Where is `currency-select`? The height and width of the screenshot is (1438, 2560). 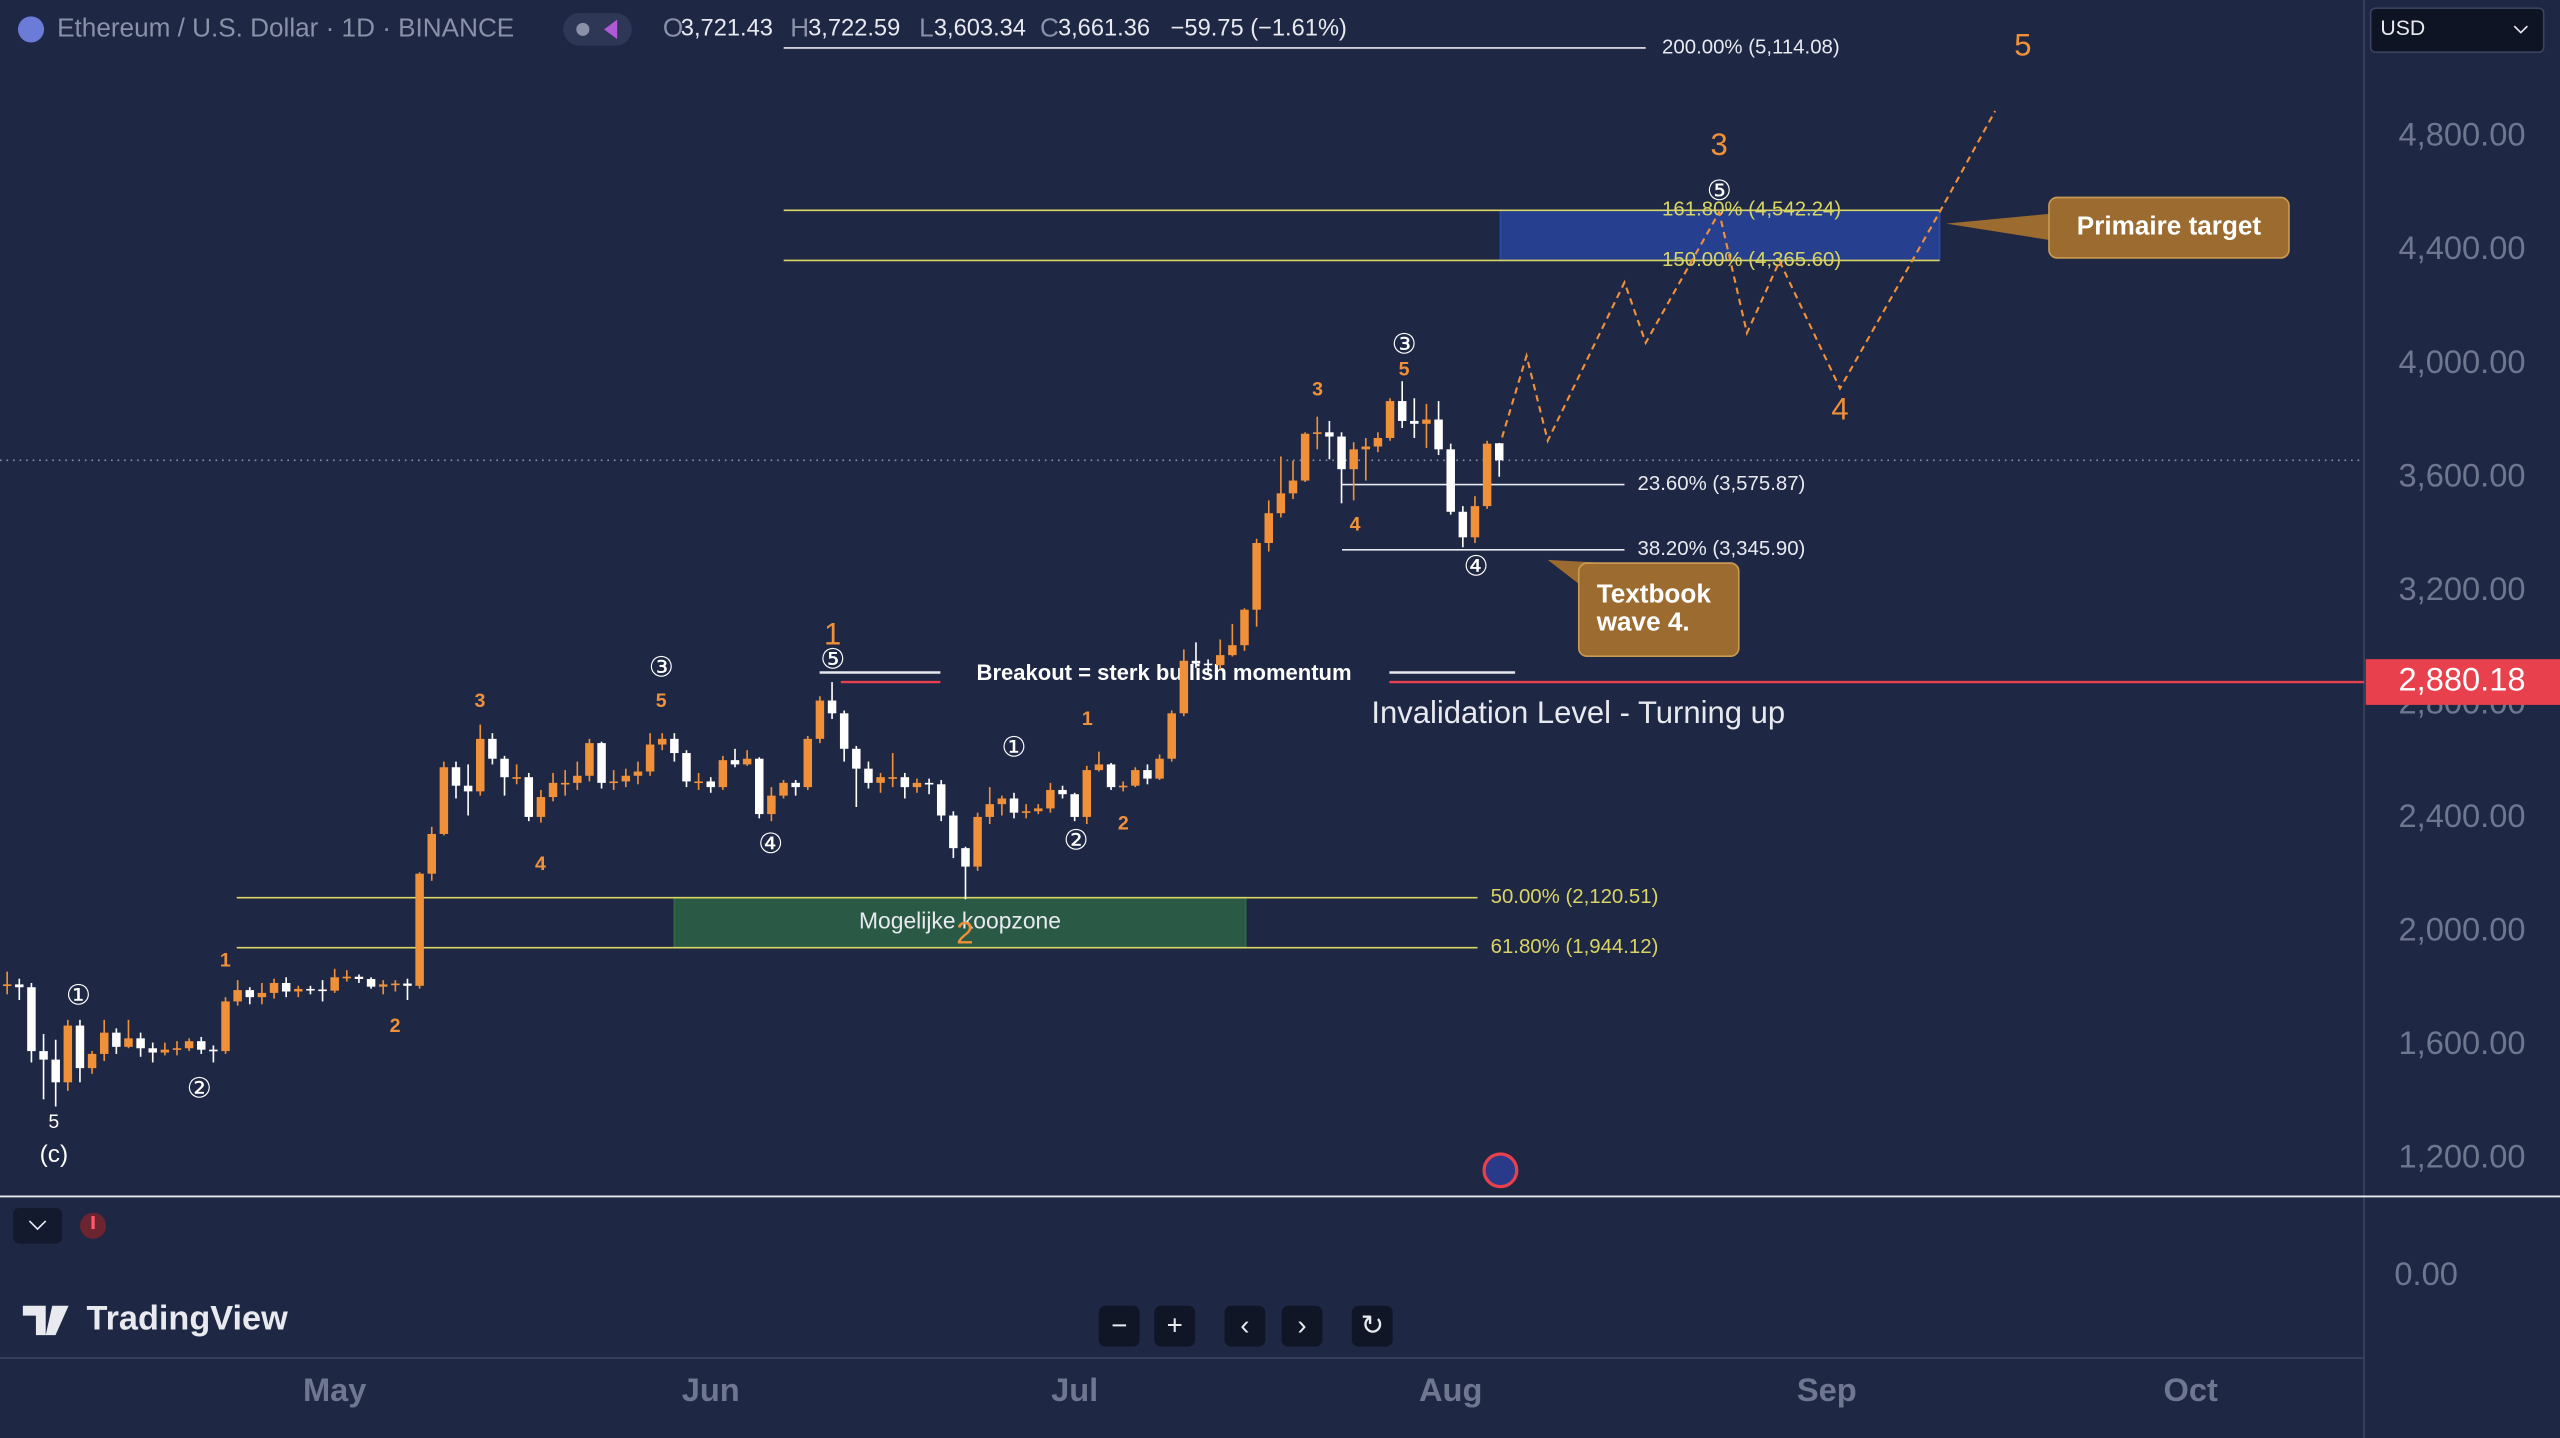 currency-select is located at coordinates (2457, 30).